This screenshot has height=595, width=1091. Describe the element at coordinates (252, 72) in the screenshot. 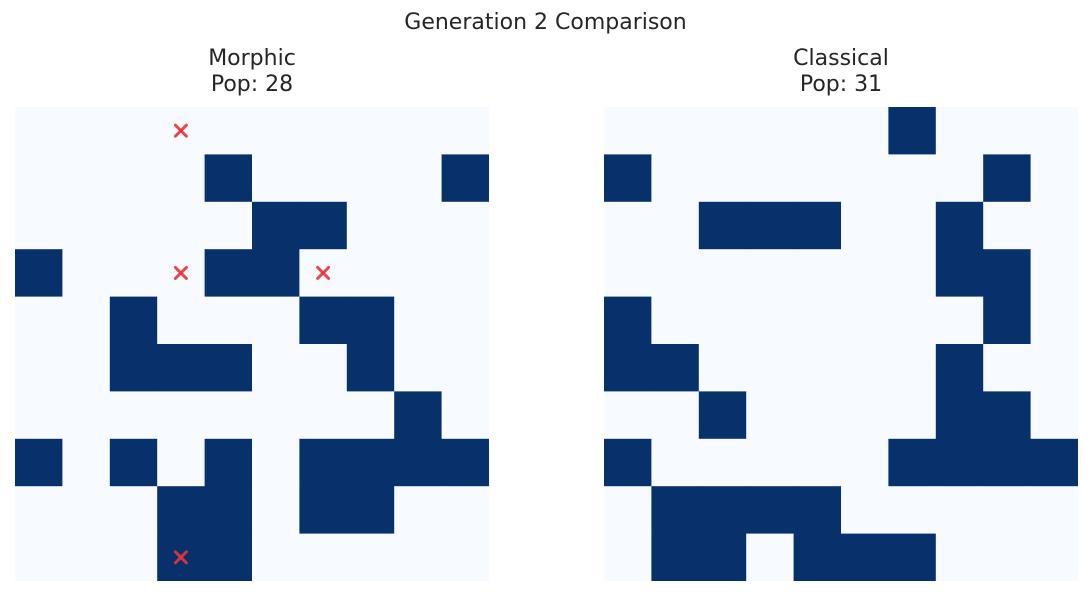

I see `morphic-panel-title: Morphic Pop: 28` at that location.